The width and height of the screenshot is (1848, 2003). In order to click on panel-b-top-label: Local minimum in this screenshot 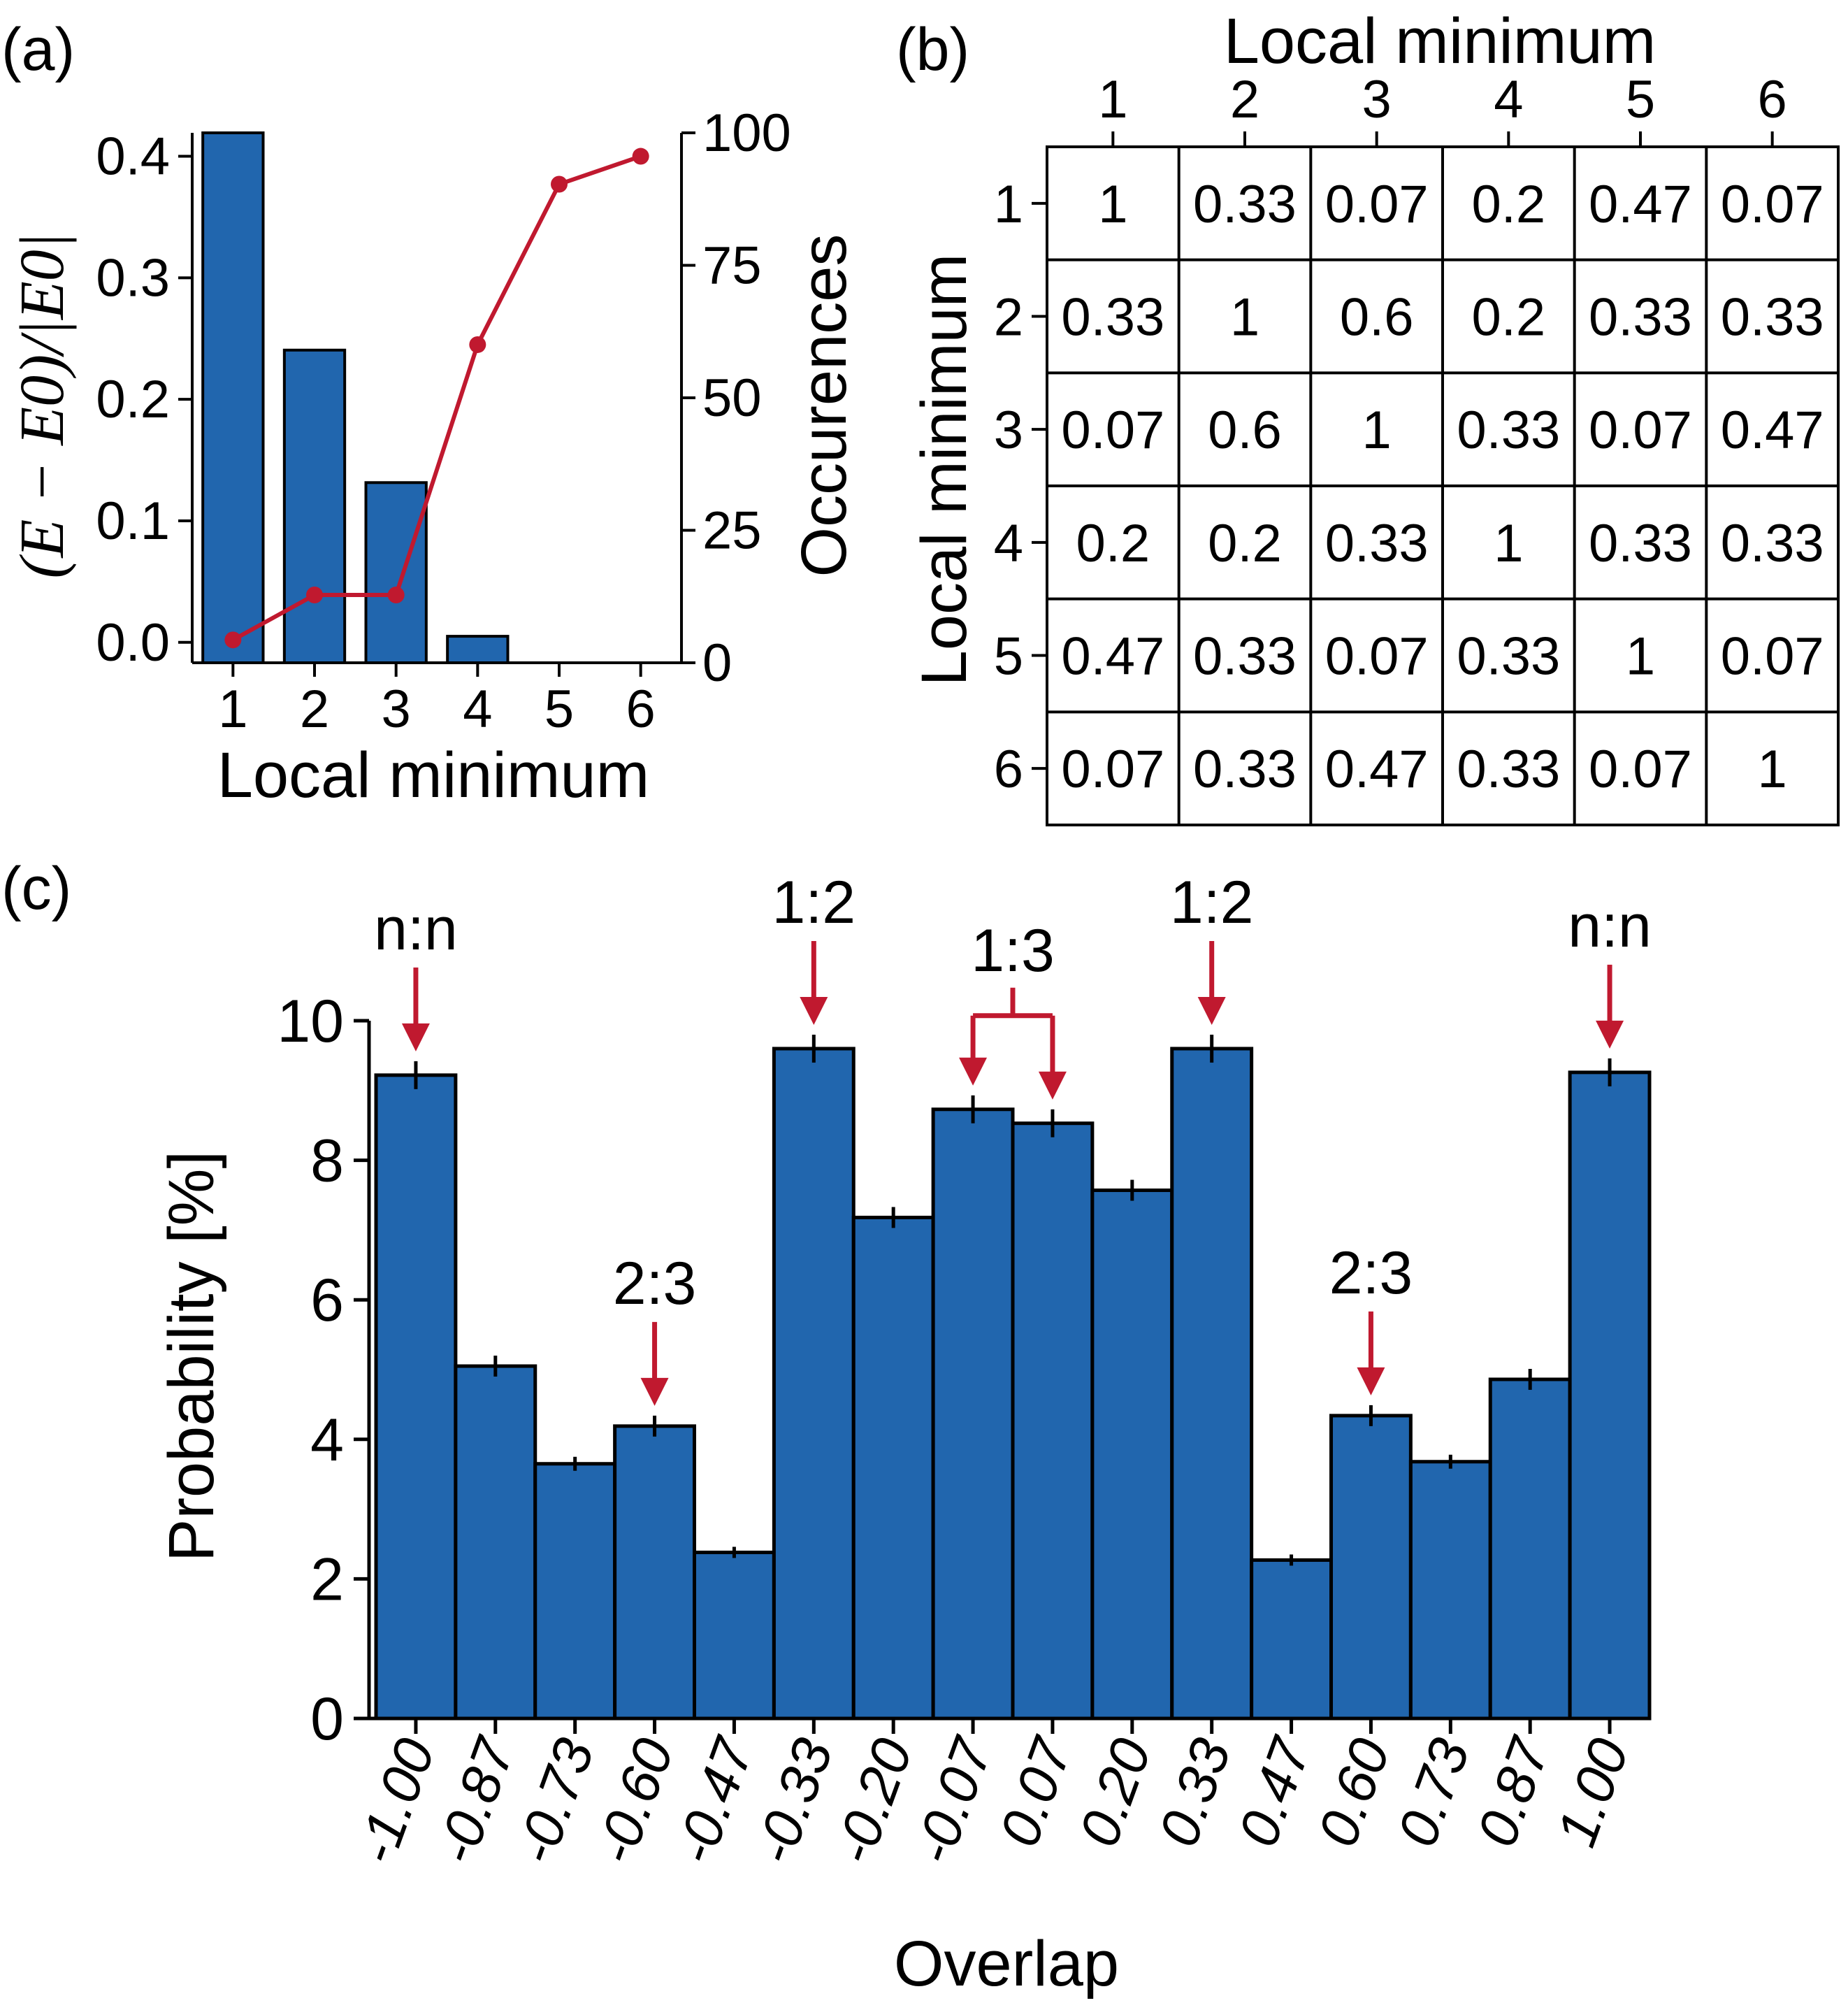, I will do `click(1440, 41)`.